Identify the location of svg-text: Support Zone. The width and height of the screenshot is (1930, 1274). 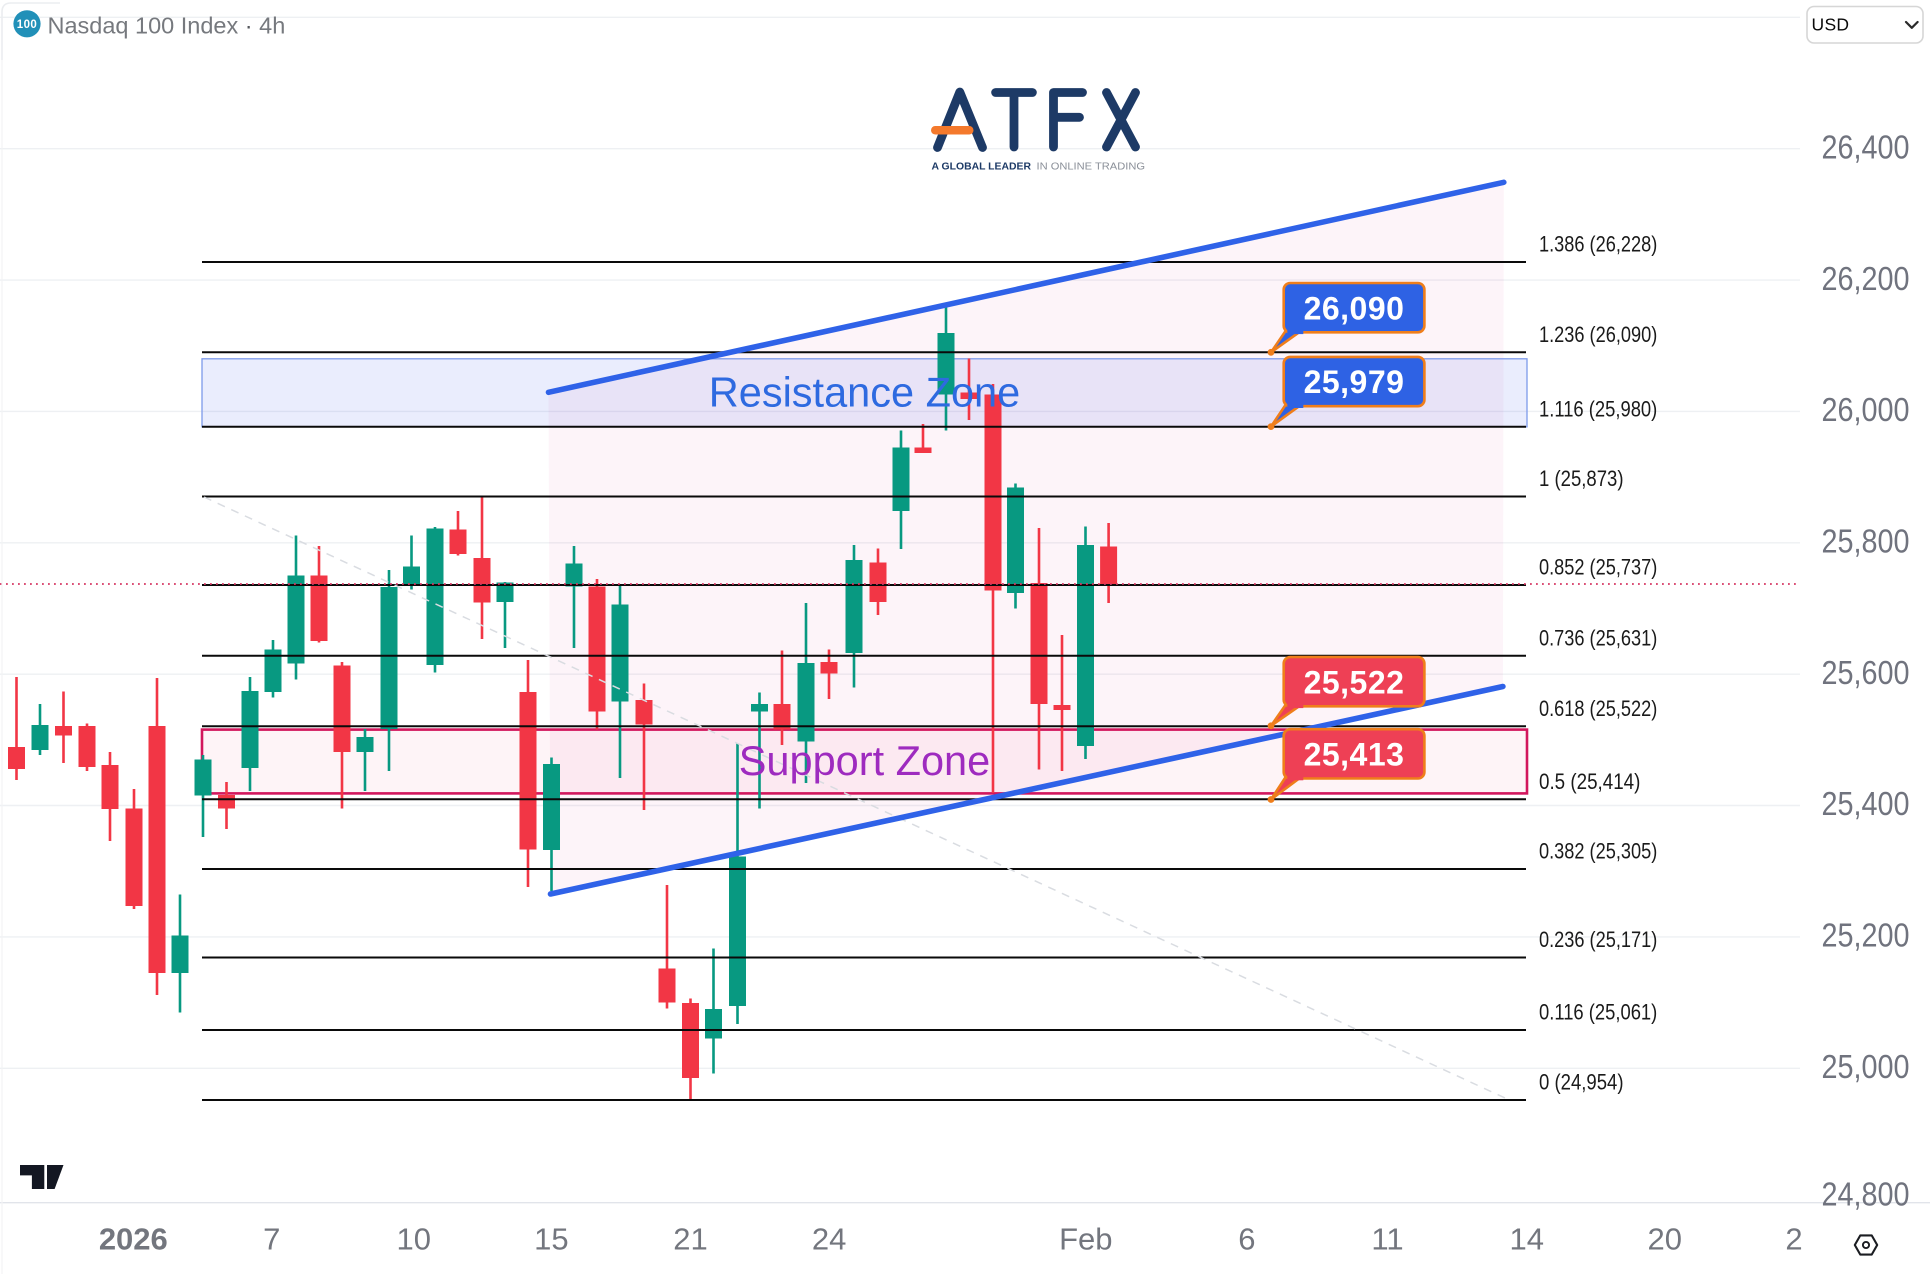
(864, 760).